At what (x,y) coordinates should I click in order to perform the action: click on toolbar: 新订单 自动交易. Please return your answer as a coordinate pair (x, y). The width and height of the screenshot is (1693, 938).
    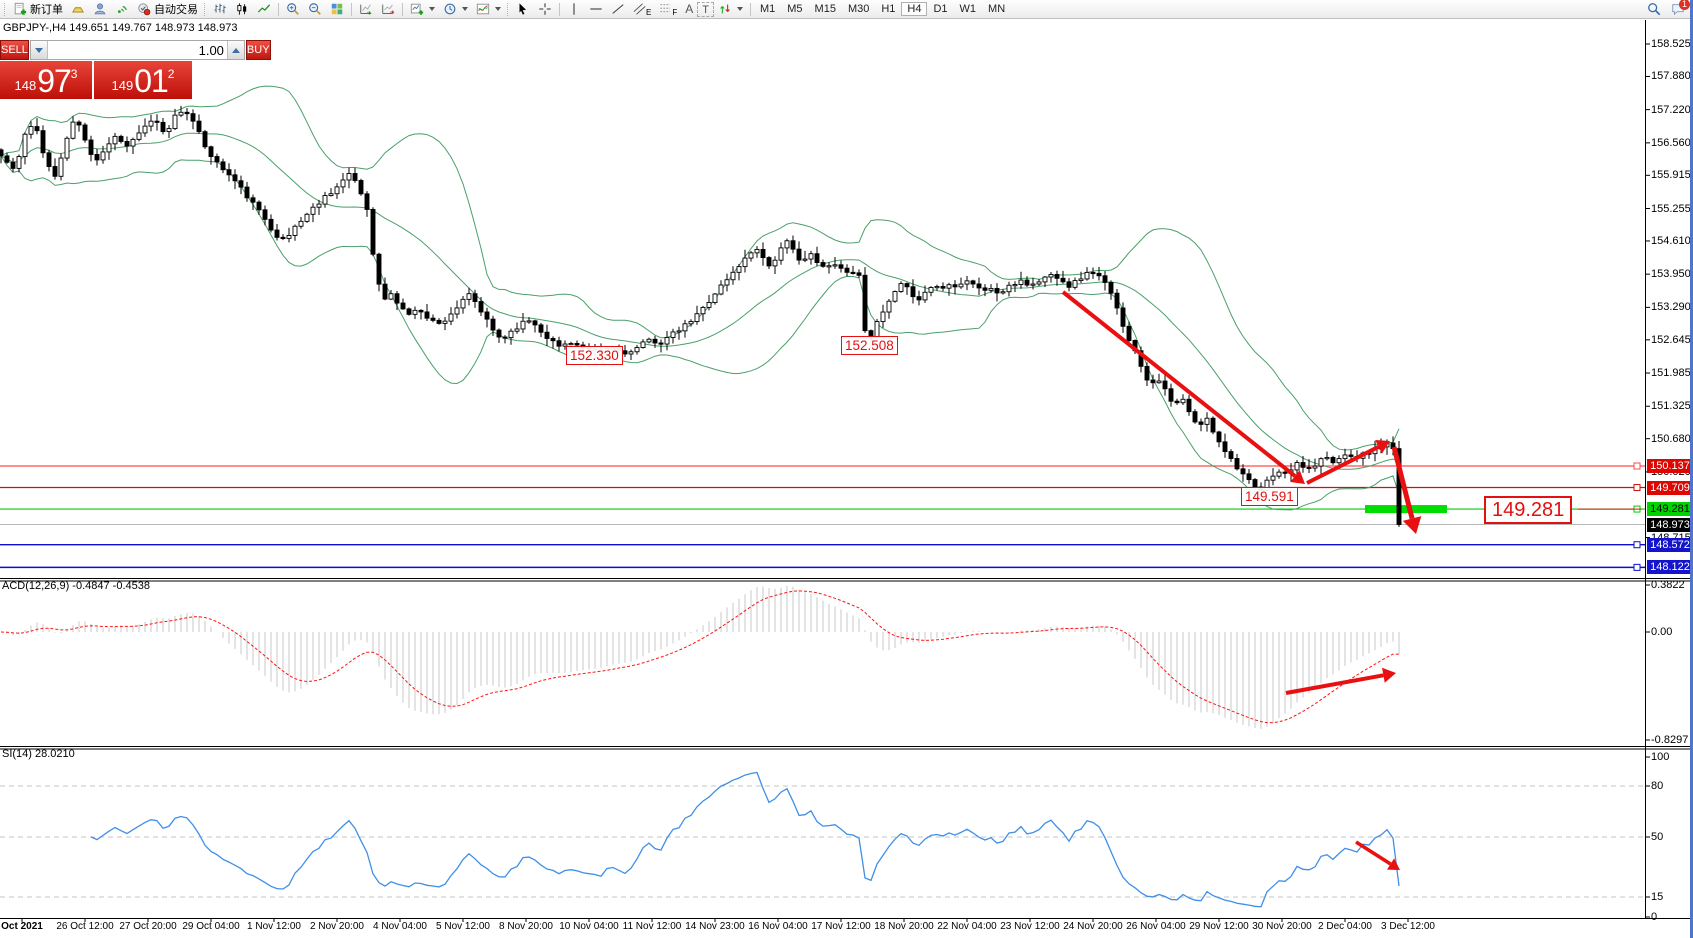
    Looking at the image, I should click on (846, 9).